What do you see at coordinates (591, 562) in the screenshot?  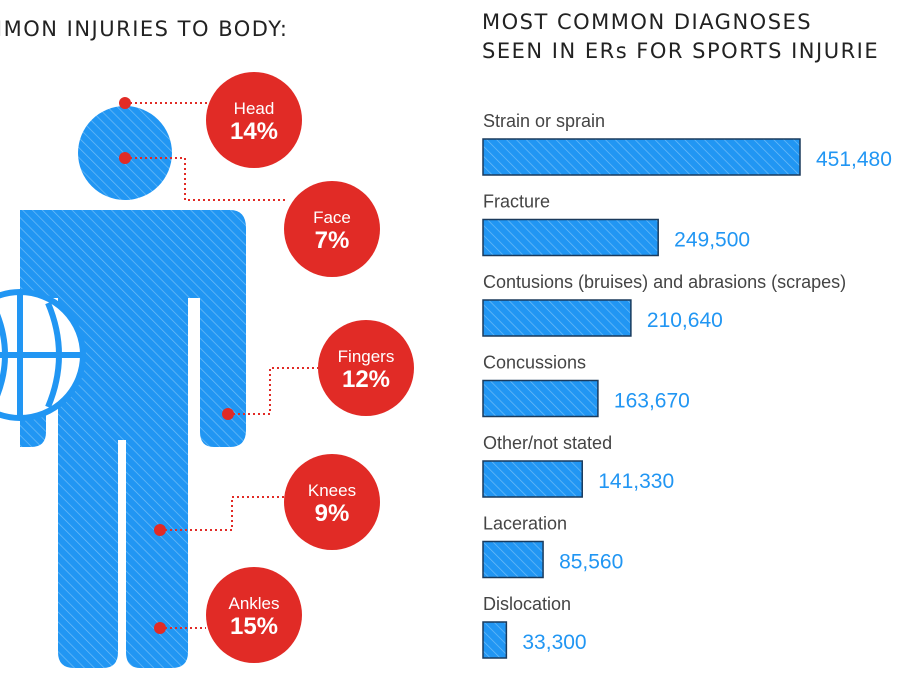 I see `value-label: 85,560` at bounding box center [591, 562].